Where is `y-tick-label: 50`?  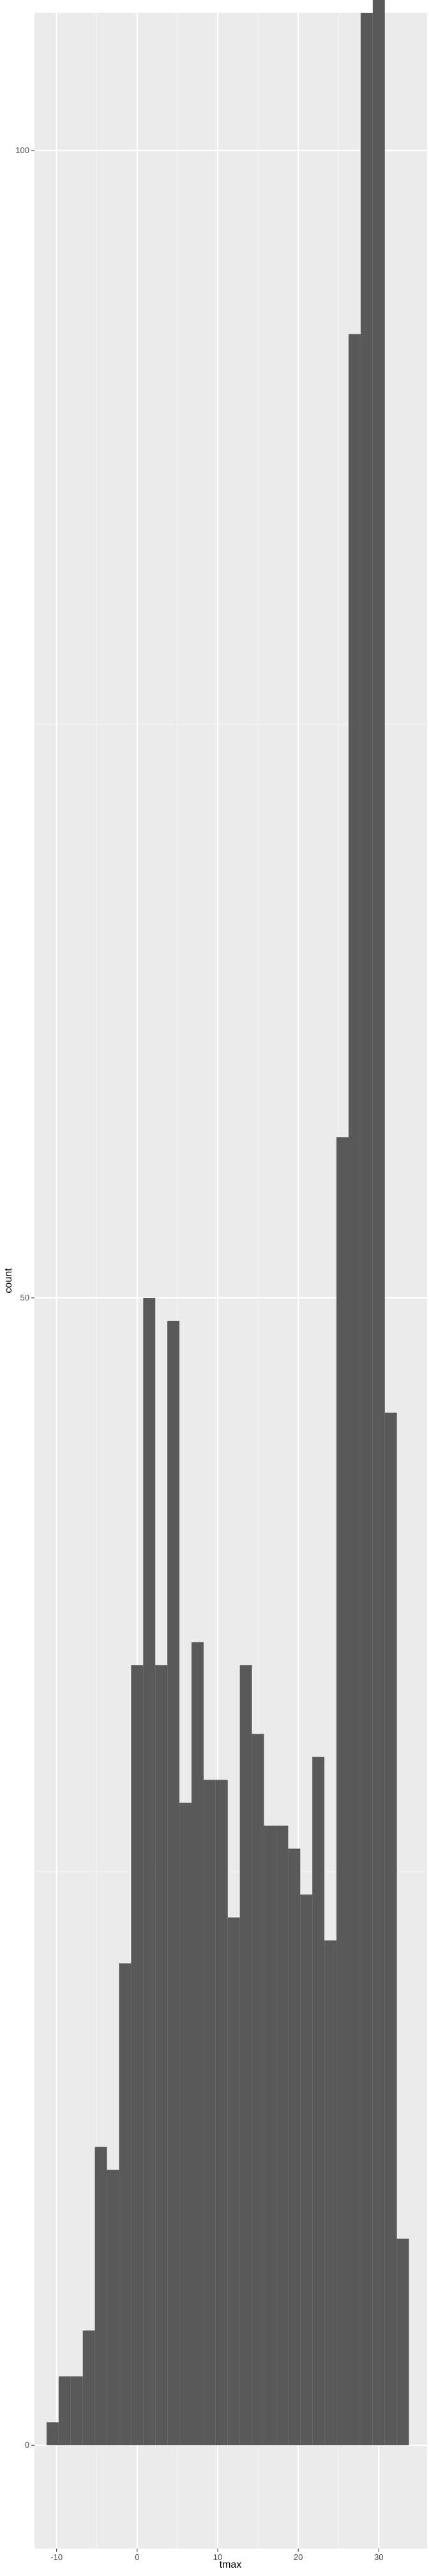
y-tick-label: 50 is located at coordinates (24, 1297).